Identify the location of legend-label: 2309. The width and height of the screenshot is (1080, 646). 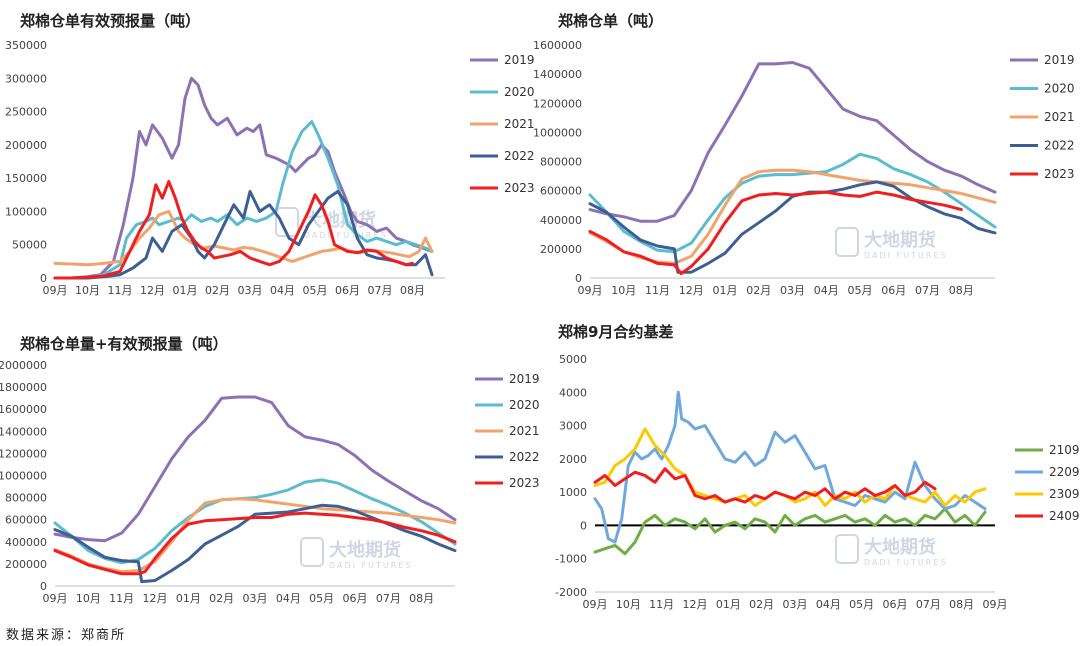
(1064, 494).